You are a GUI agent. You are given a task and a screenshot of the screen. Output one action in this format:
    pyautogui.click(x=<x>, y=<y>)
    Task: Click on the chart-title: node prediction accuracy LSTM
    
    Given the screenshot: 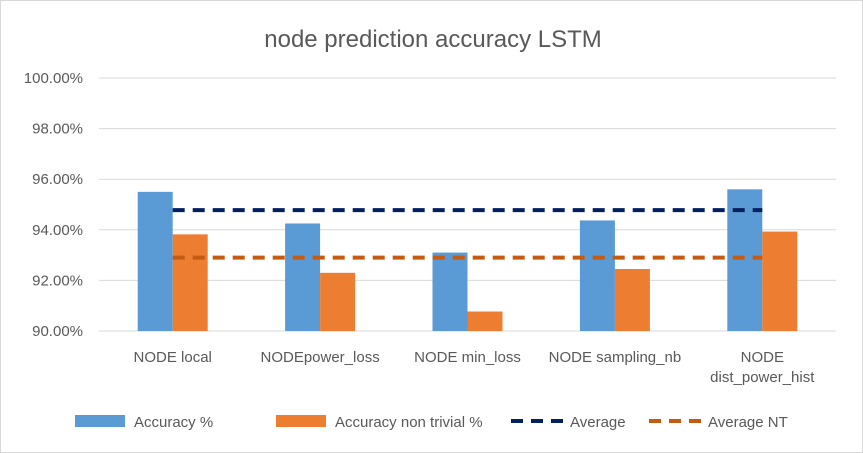 What is the action you would take?
    pyautogui.click(x=433, y=39)
    